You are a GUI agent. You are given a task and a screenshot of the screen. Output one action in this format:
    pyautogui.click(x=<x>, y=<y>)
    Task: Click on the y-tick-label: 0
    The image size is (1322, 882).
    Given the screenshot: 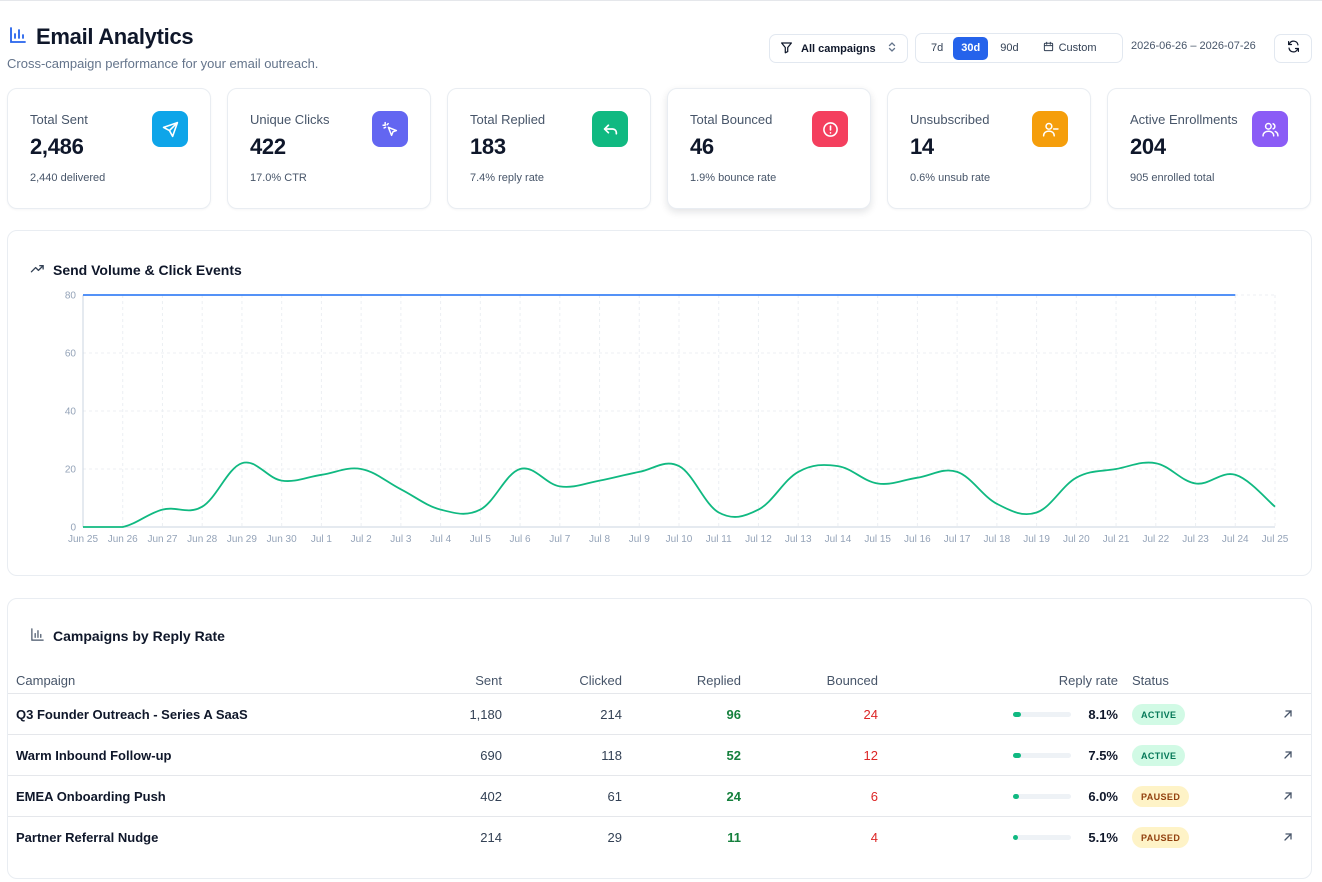 What is the action you would take?
    pyautogui.click(x=73, y=528)
    